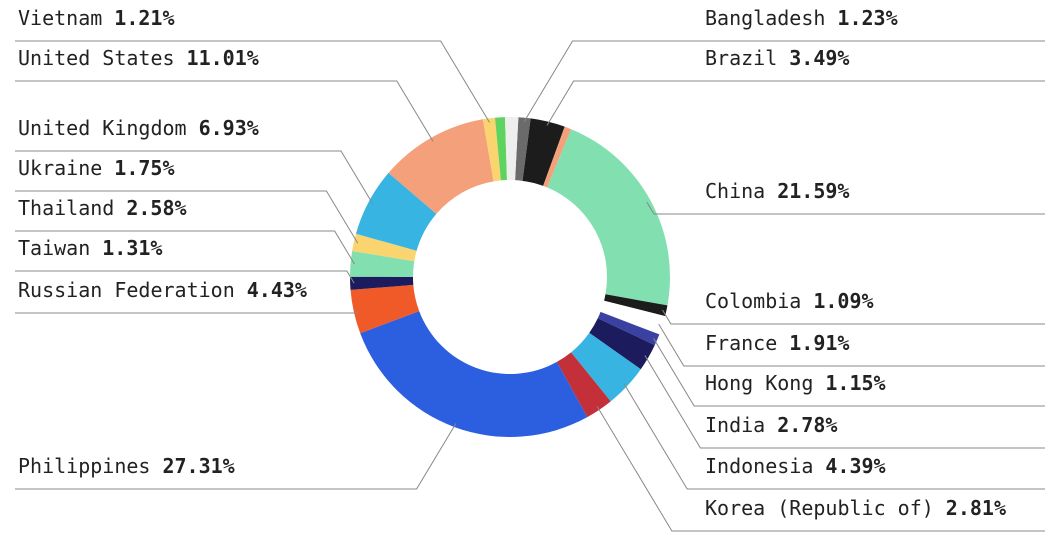 The height and width of the screenshot is (540, 1060). Describe the element at coordinates (867, 18) in the screenshot. I see `label-value: 1.23%` at that location.